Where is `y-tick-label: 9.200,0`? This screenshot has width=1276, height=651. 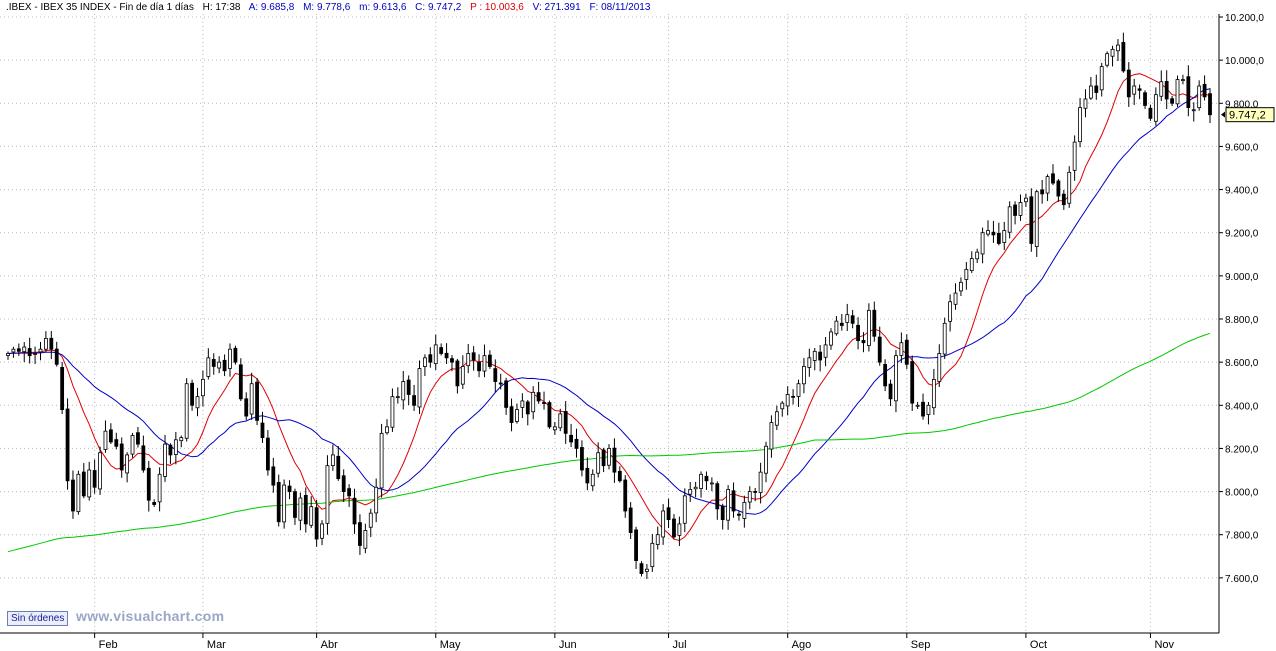 y-tick-label: 9.200,0 is located at coordinates (1242, 234).